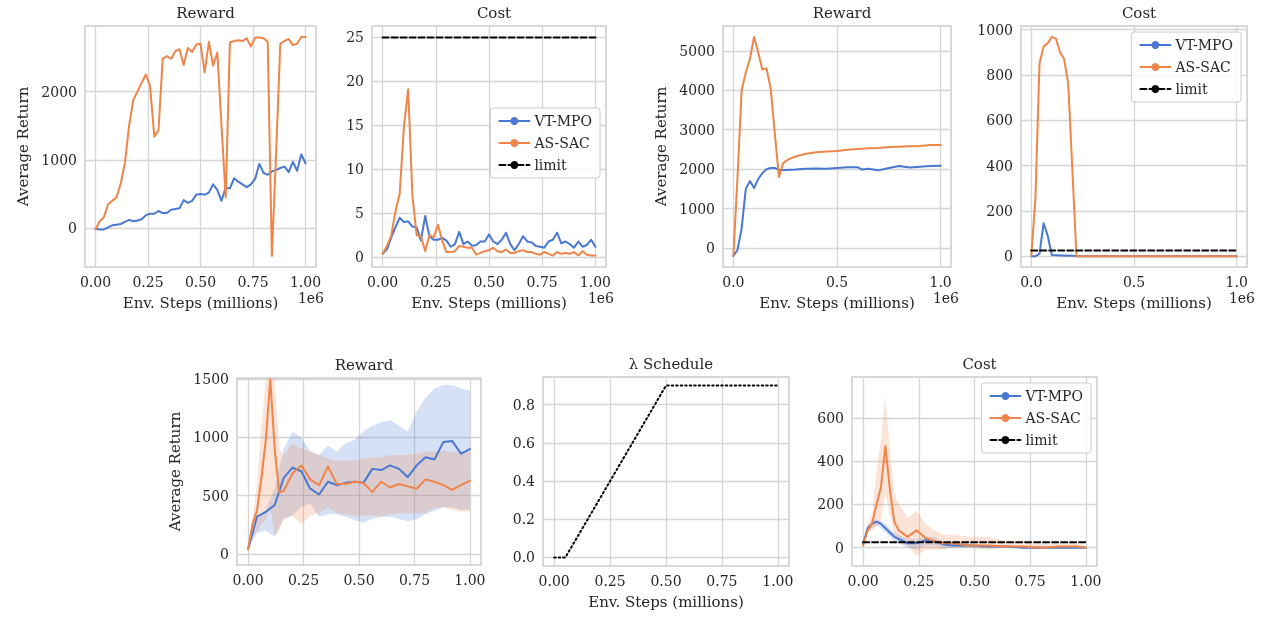 The image size is (1263, 622). I want to click on y-tick-label: 3000, so click(697, 129).